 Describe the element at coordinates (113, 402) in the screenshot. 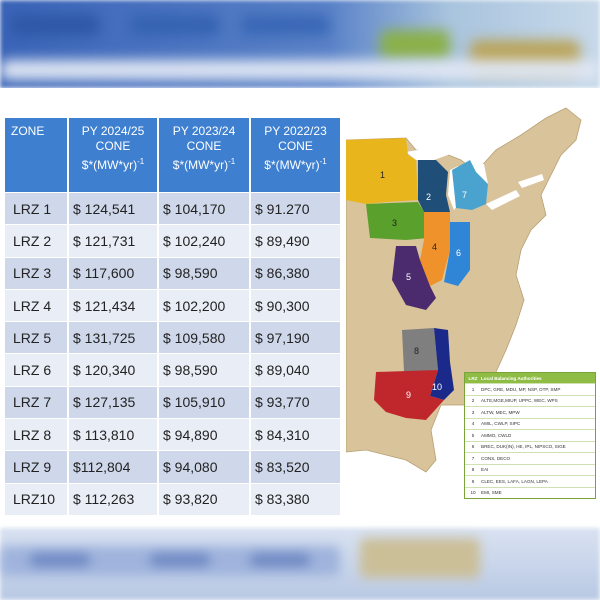

I see `cell-py-2024-25: $ 127,135` at that location.